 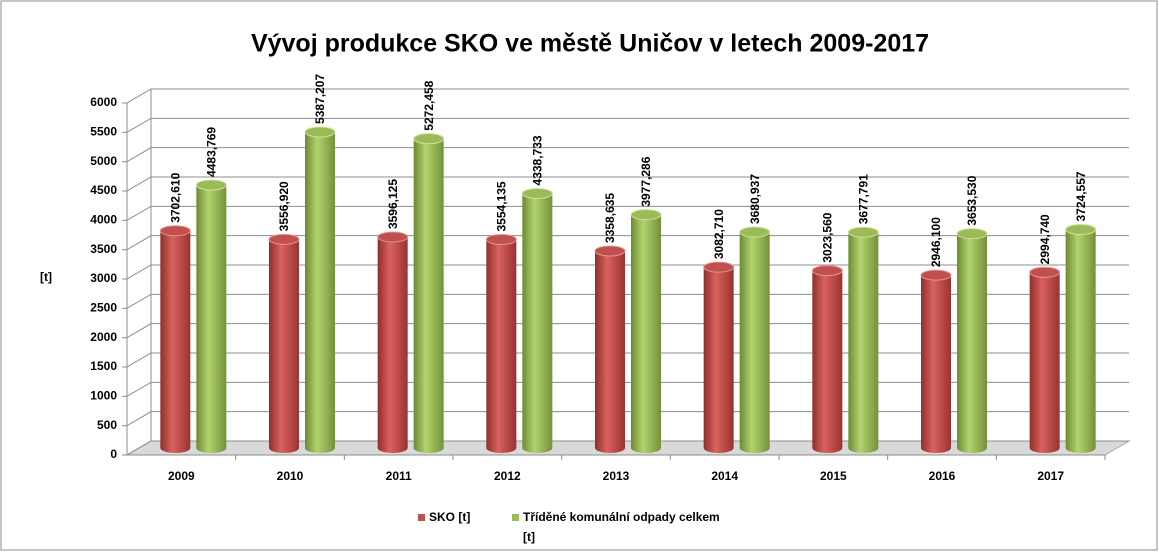 I want to click on data-label: 3556,920, so click(x=284, y=206).